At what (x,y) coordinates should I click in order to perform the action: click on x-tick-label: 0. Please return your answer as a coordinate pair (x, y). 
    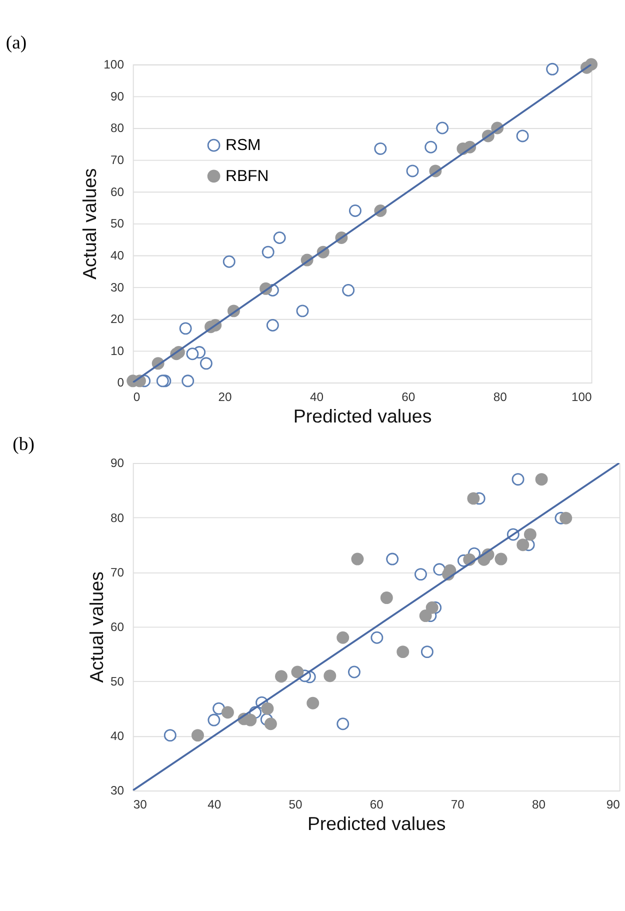
    Looking at the image, I should click on (136, 397).